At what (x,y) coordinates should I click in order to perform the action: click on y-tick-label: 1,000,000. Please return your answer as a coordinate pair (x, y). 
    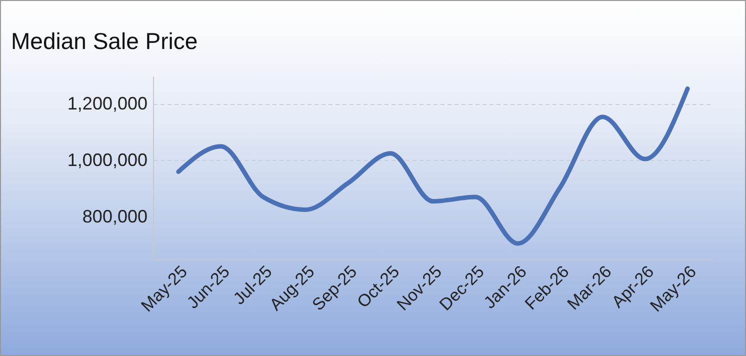
    Looking at the image, I should click on (107, 160).